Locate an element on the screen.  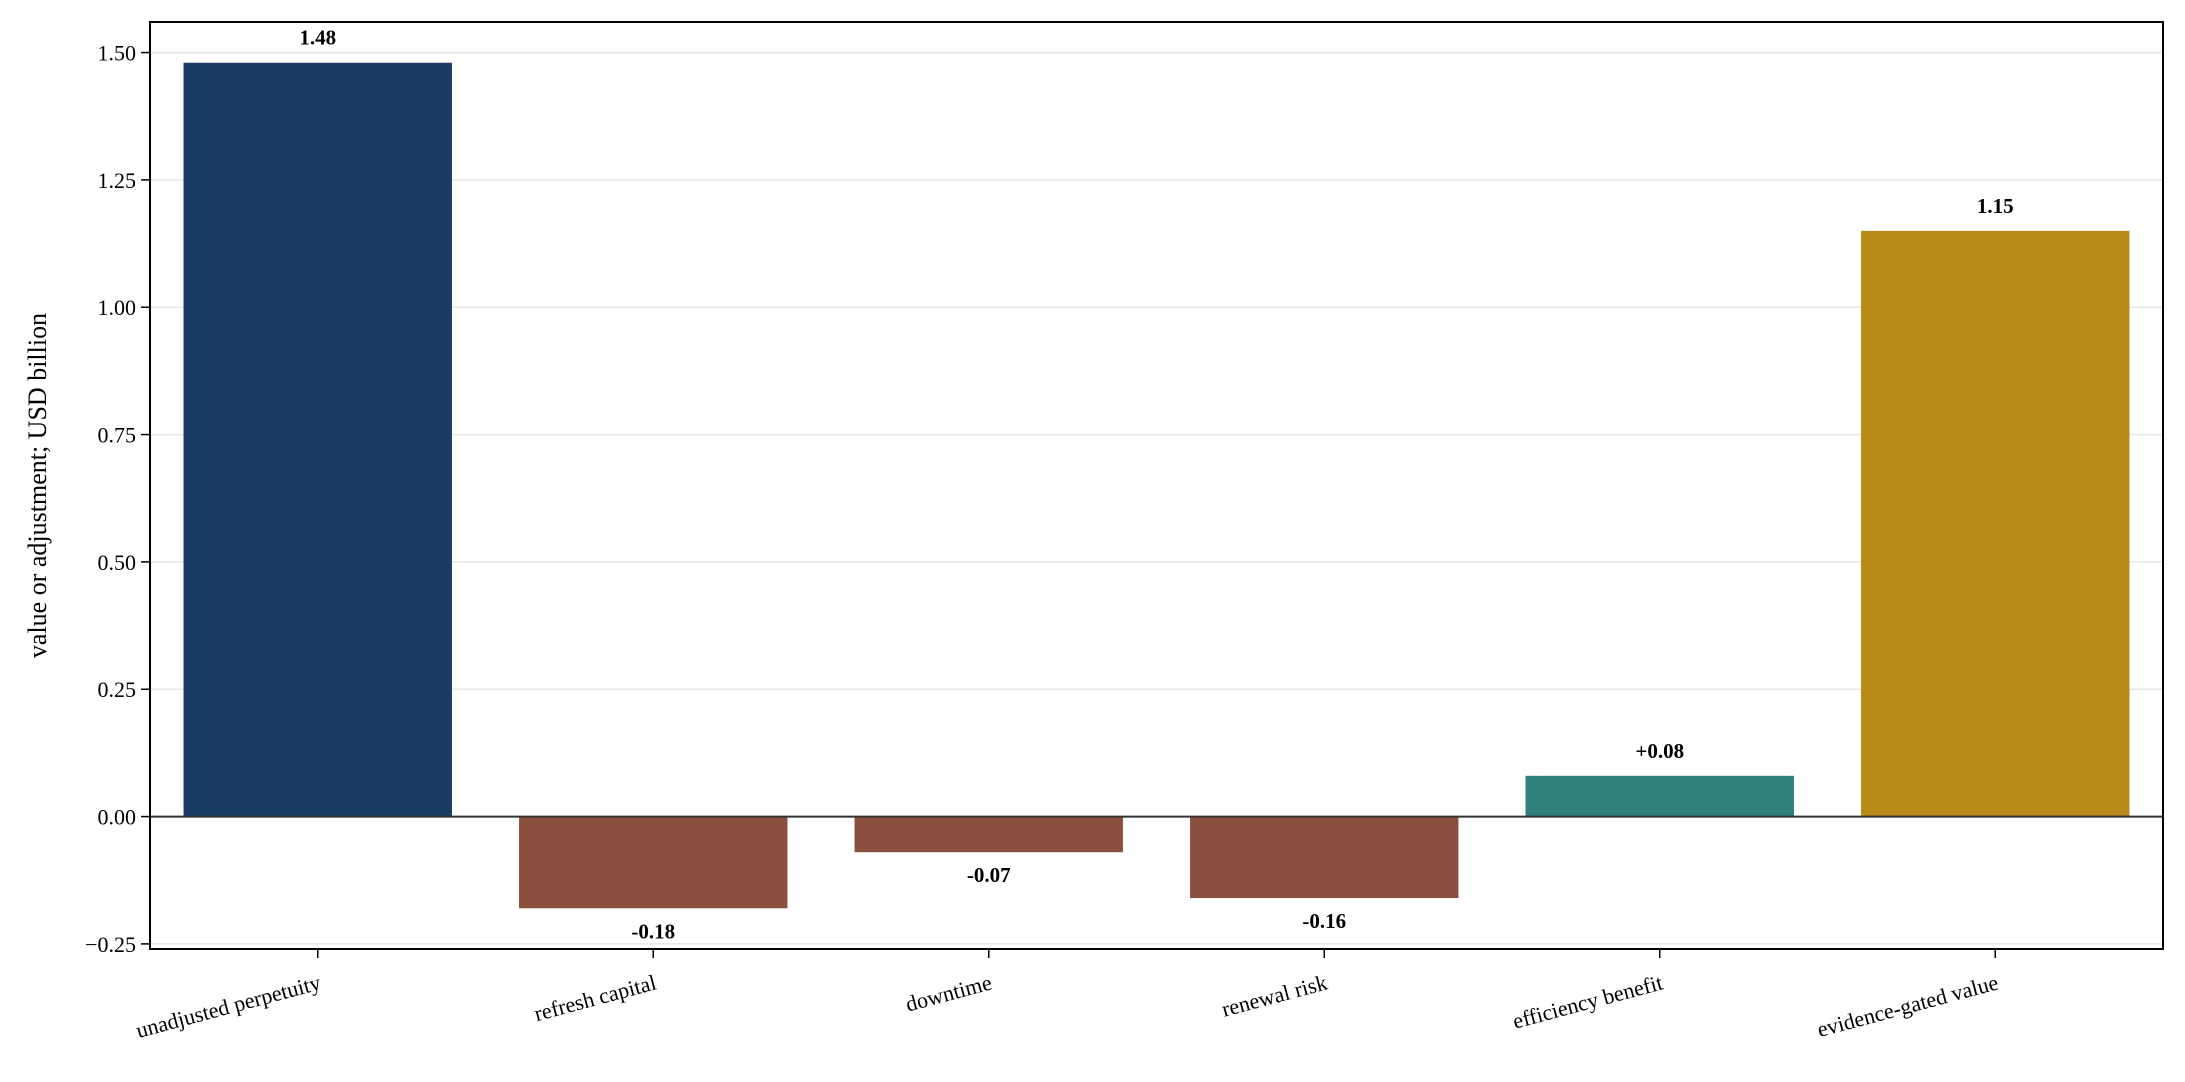
x-tick-label: efficiency benefit is located at coordinates (1587, 1002).